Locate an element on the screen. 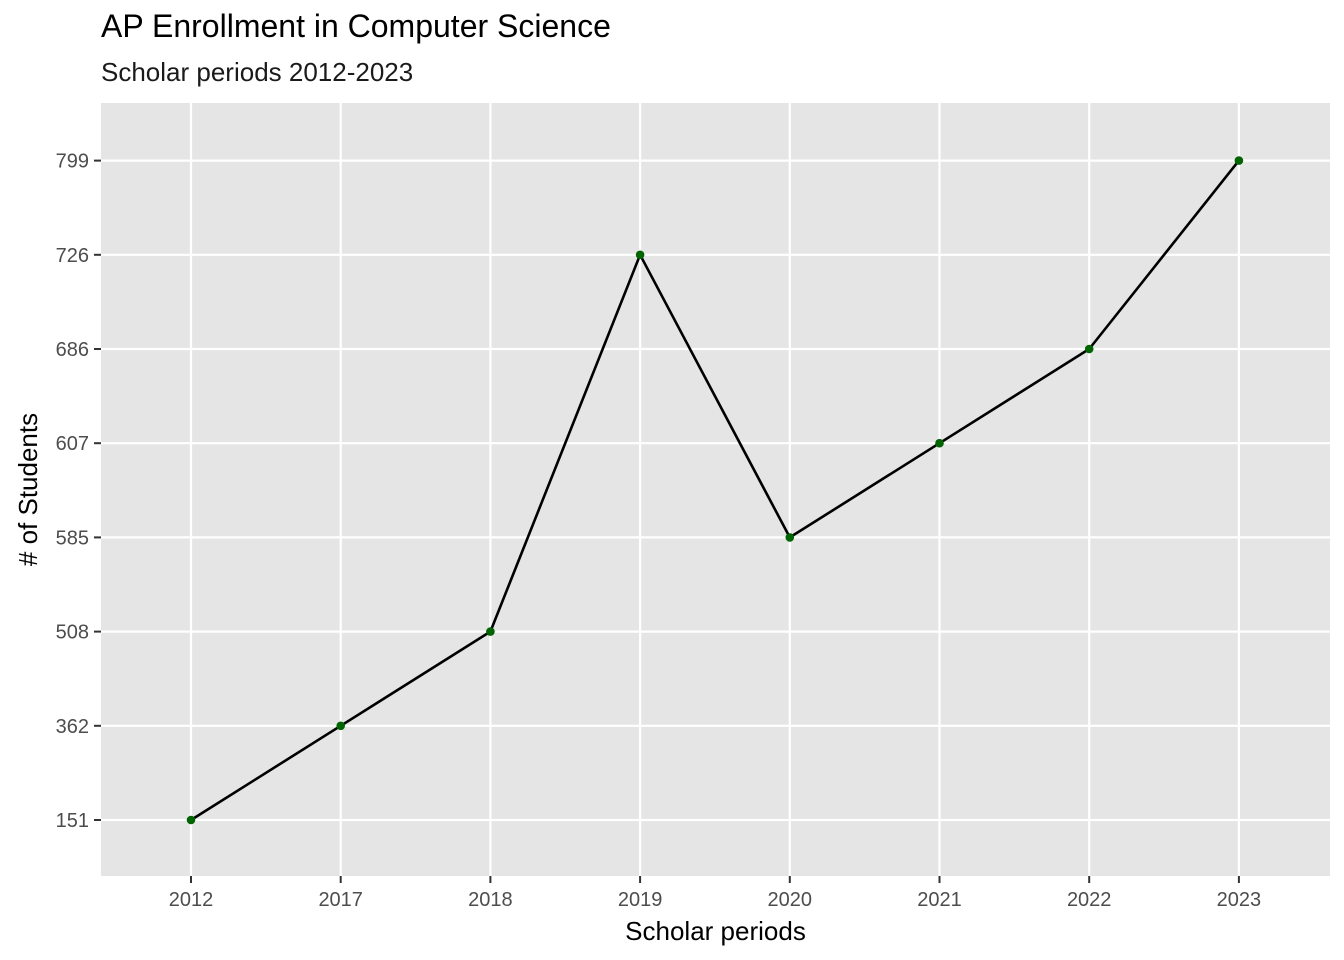 Image resolution: width=1344 pixels, height=960 pixels. y-tick-label: 726 is located at coordinates (72, 256).